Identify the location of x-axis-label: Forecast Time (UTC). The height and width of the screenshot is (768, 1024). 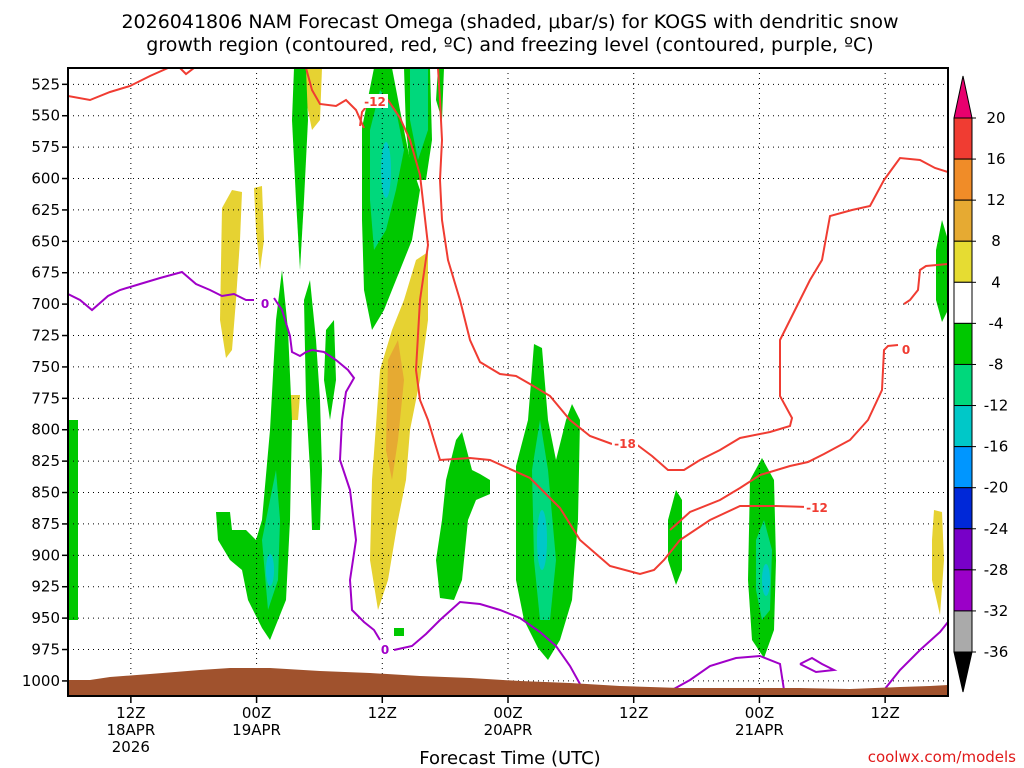
(509, 758).